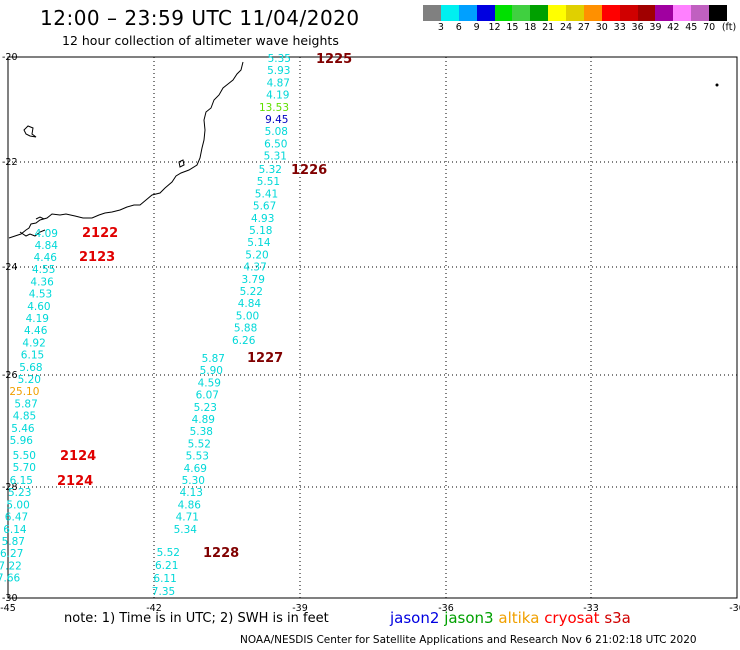 This screenshot has width=740, height=650. I want to click on wave-height-value: 25.10, so click(24, 392).